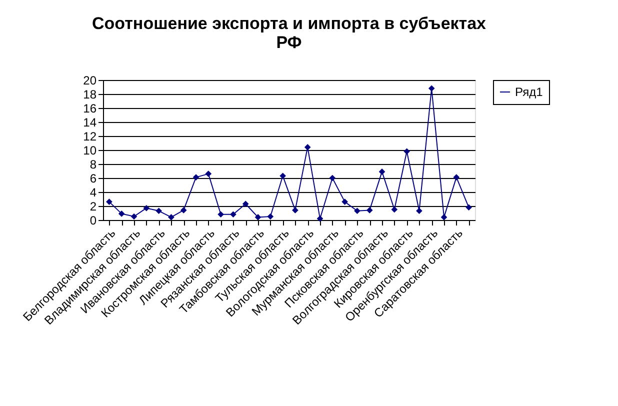  What do you see at coordinates (93, 221) in the screenshot?
I see `y-tick-label: 0` at bounding box center [93, 221].